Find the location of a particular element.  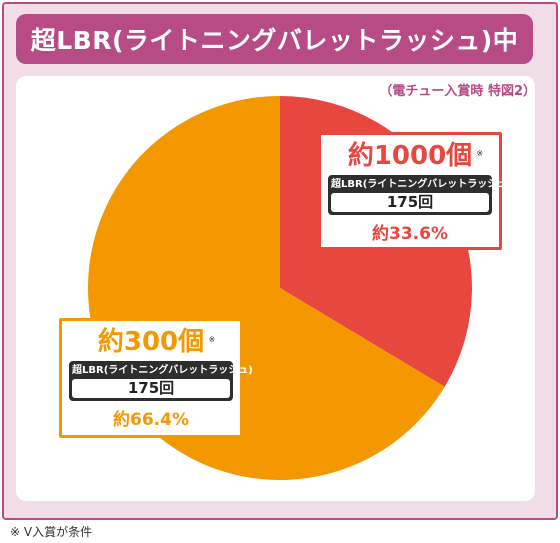

callout-big-label: 約300個 ※ is located at coordinates (156, 342).